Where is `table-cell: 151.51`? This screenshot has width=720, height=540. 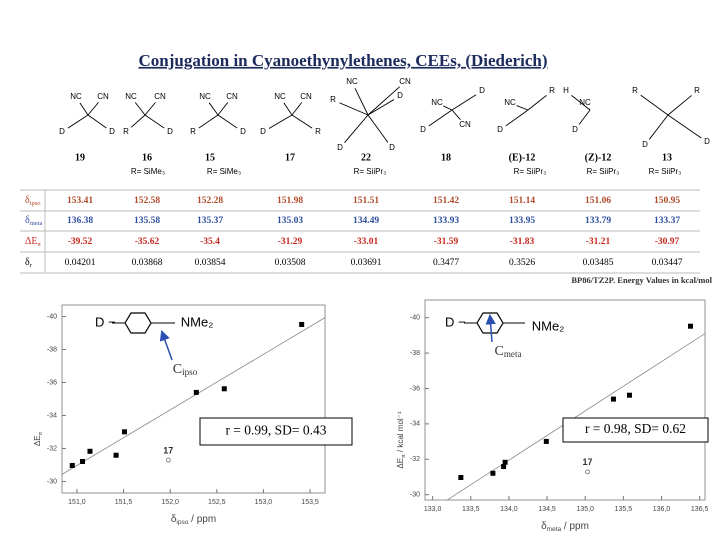
table-cell: 151.51 is located at coordinates (366, 201).